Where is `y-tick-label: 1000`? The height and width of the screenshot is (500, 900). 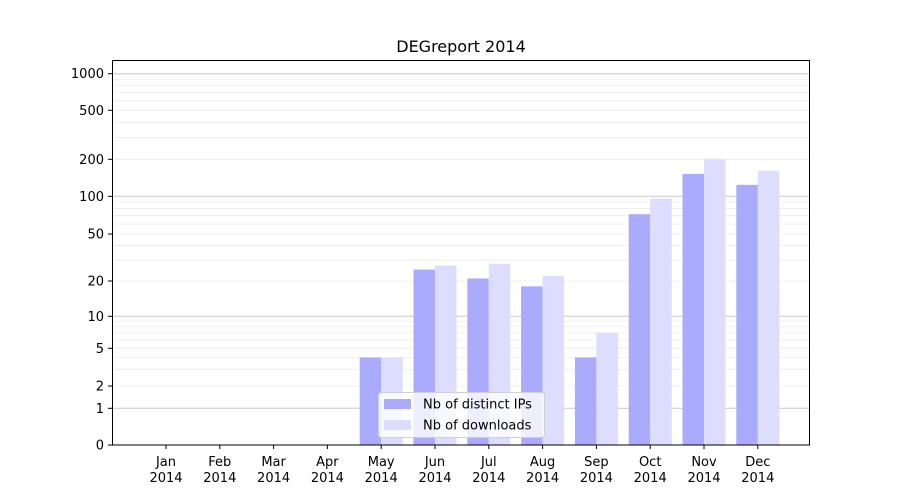
y-tick-label: 1000 is located at coordinates (87, 74).